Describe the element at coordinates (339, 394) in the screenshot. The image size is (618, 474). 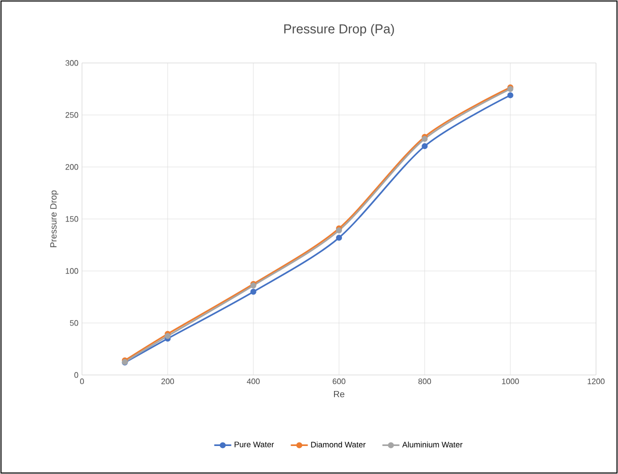
I see `x-axis-title: Re` at that location.